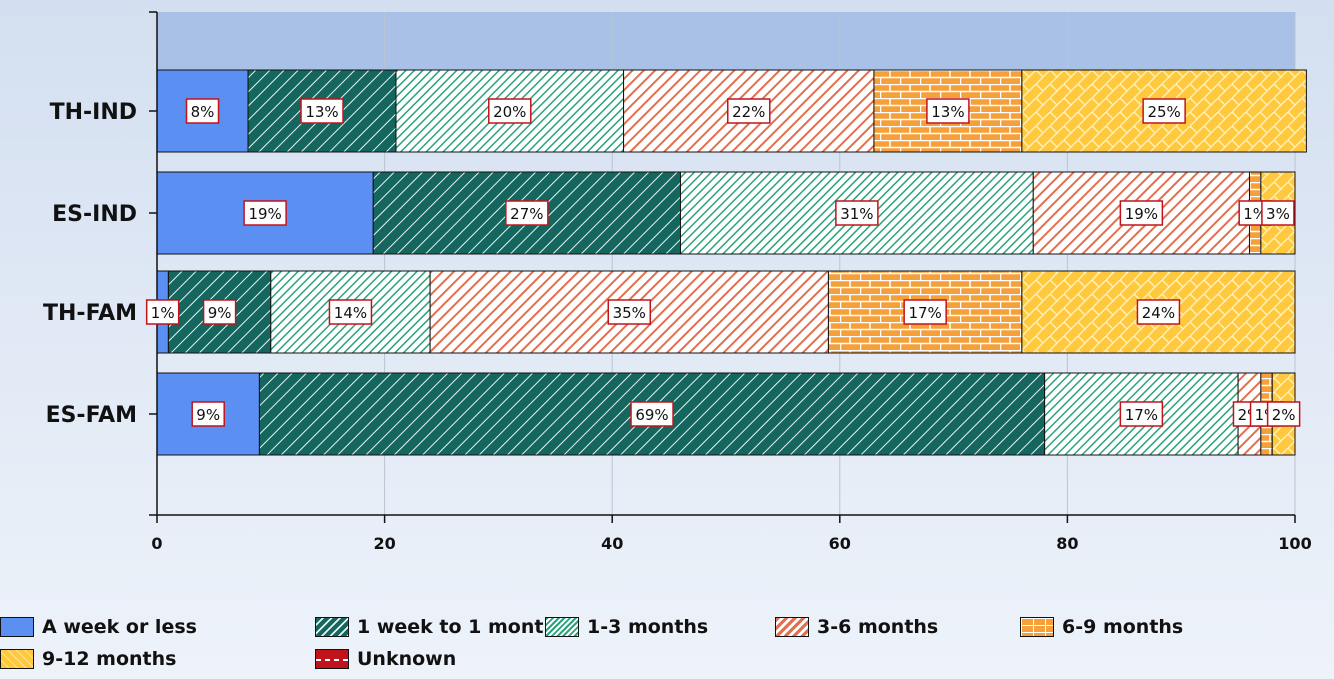  I want to click on data-label: 2%, so click(1284, 415).